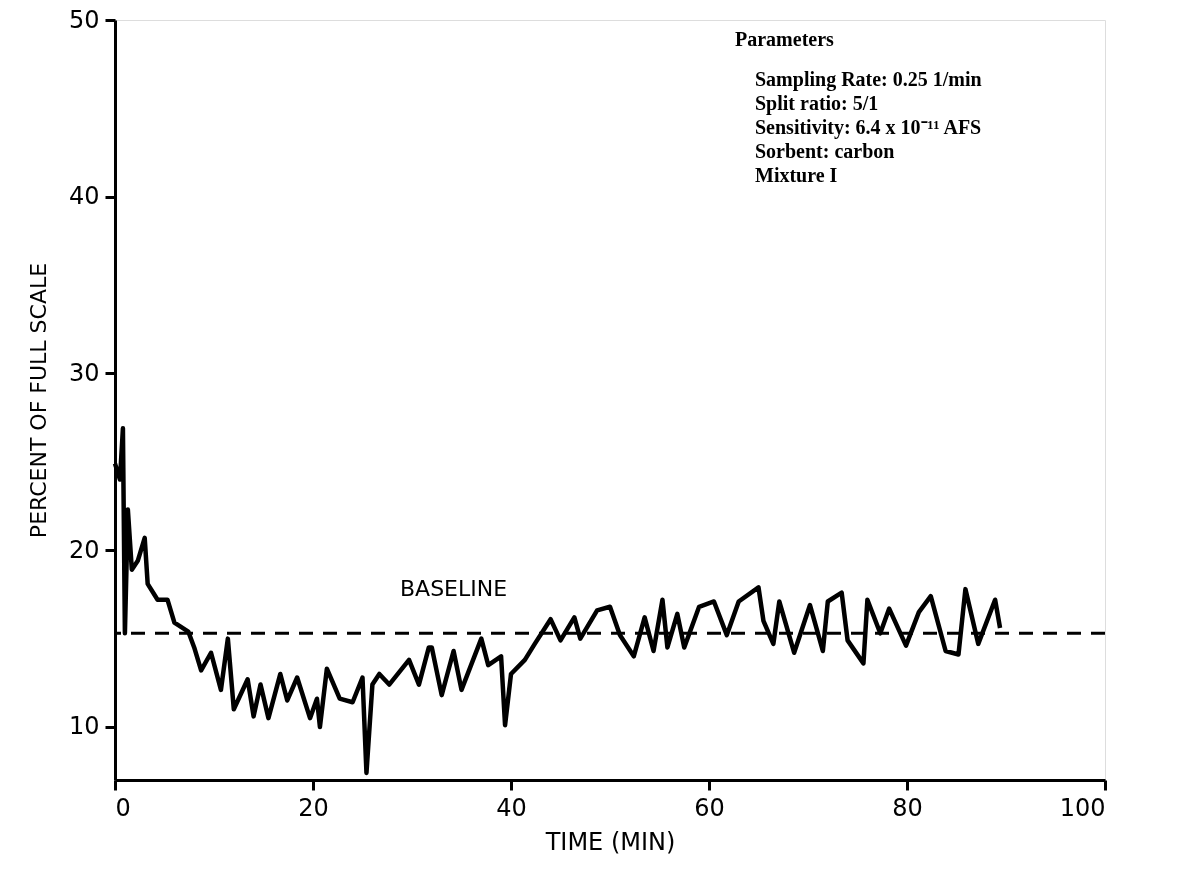 The height and width of the screenshot is (893, 1188). I want to click on y-tick-label: 40, so click(84, 196).